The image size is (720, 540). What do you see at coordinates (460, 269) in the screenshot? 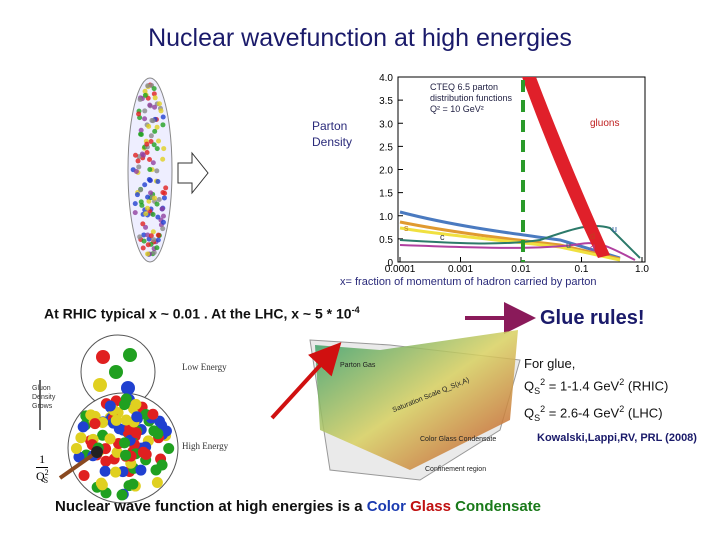
I see `x-tick-label: 0.001` at bounding box center [460, 269].